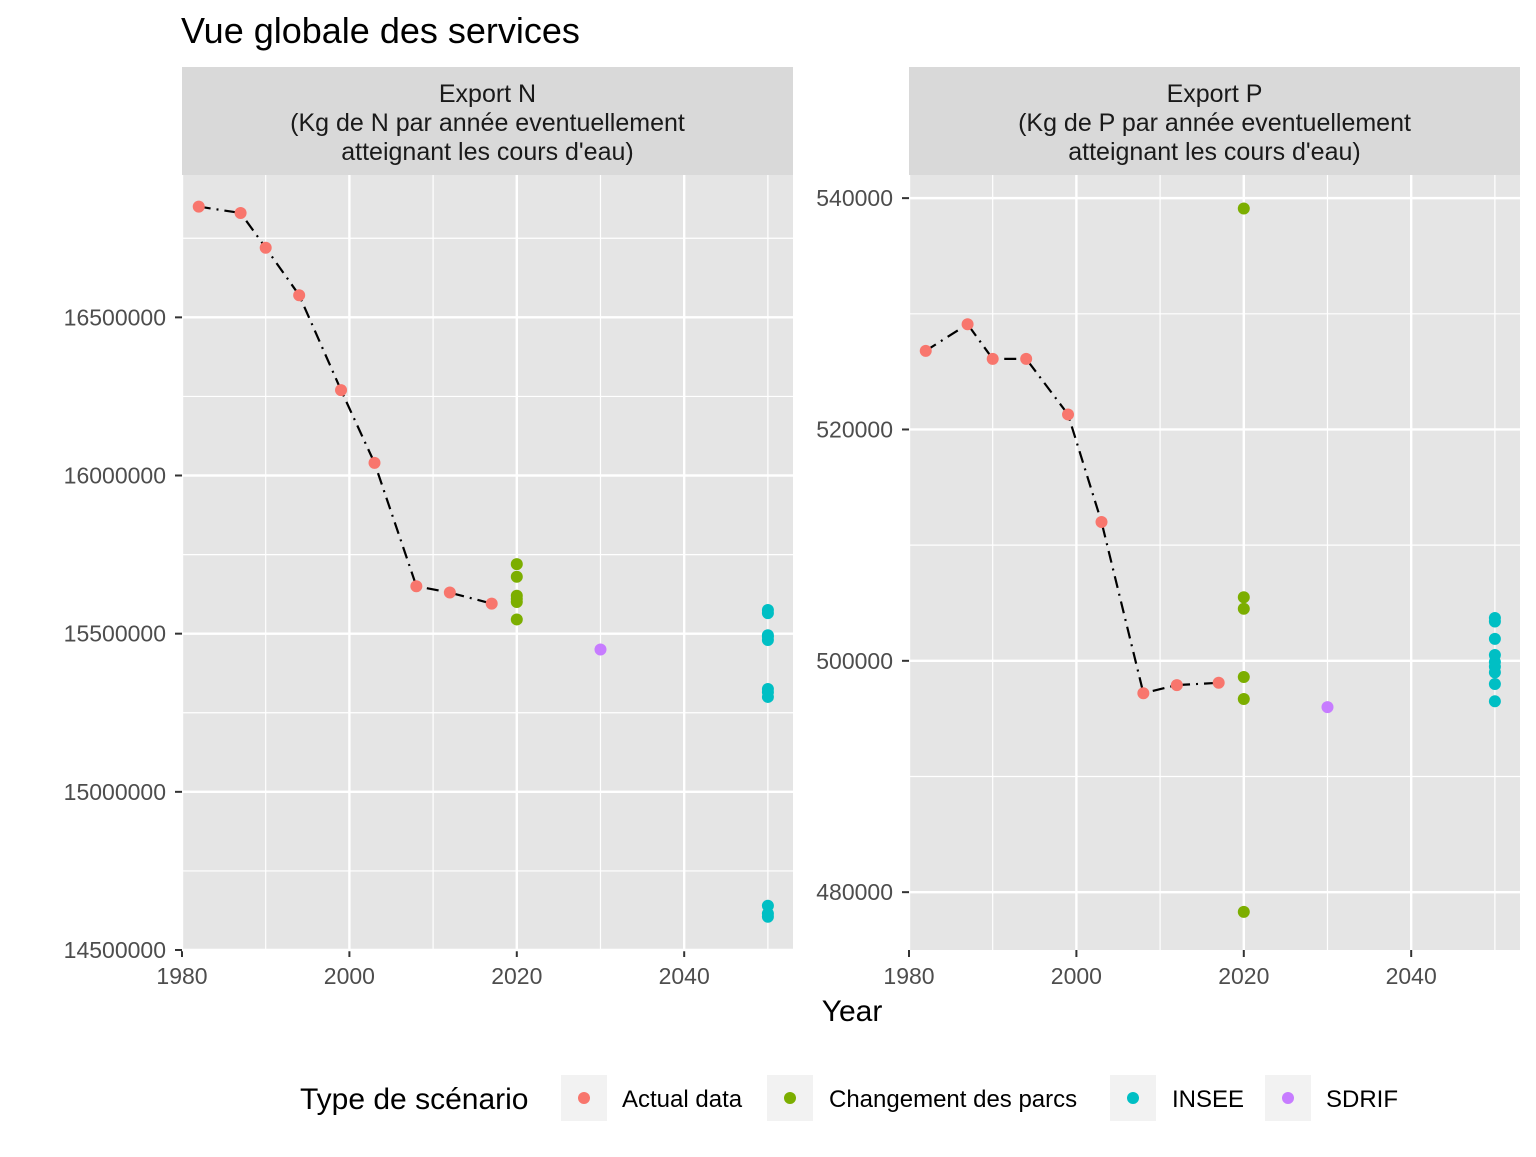 This screenshot has width=1536, height=1157. Describe the element at coordinates (115, 950) in the screenshot. I see `y-tick-label: 14500000` at that location.